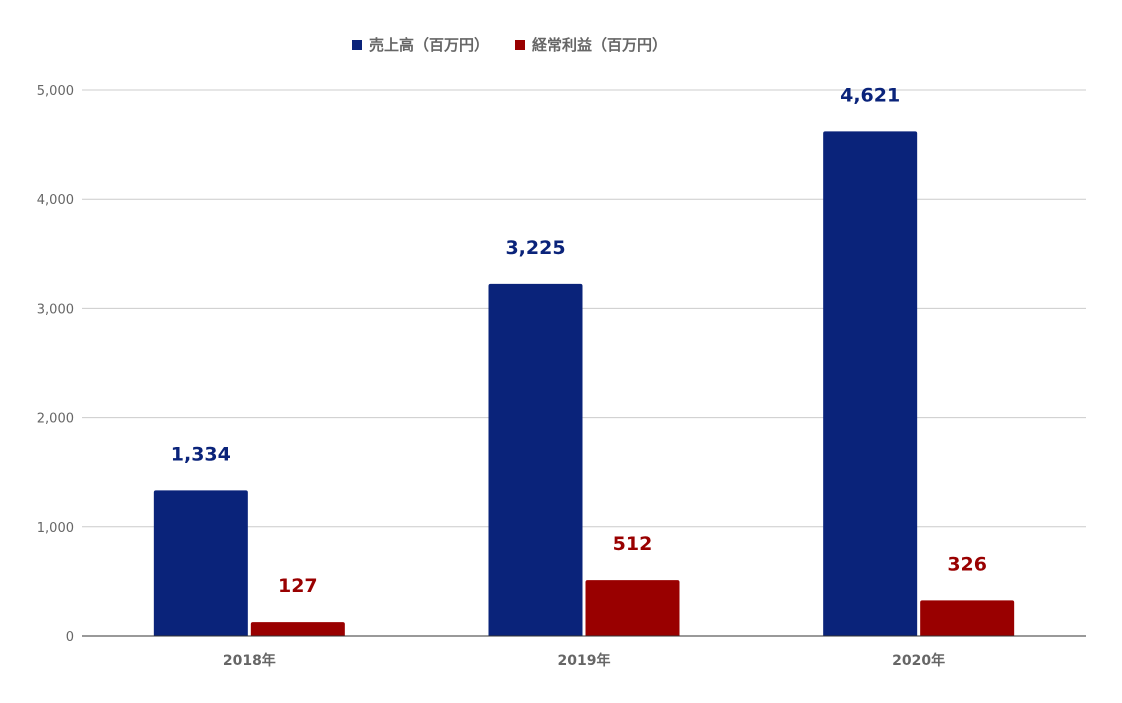 The image size is (1122, 703). I want to click on x-tick-label: 2019年, so click(584, 660).